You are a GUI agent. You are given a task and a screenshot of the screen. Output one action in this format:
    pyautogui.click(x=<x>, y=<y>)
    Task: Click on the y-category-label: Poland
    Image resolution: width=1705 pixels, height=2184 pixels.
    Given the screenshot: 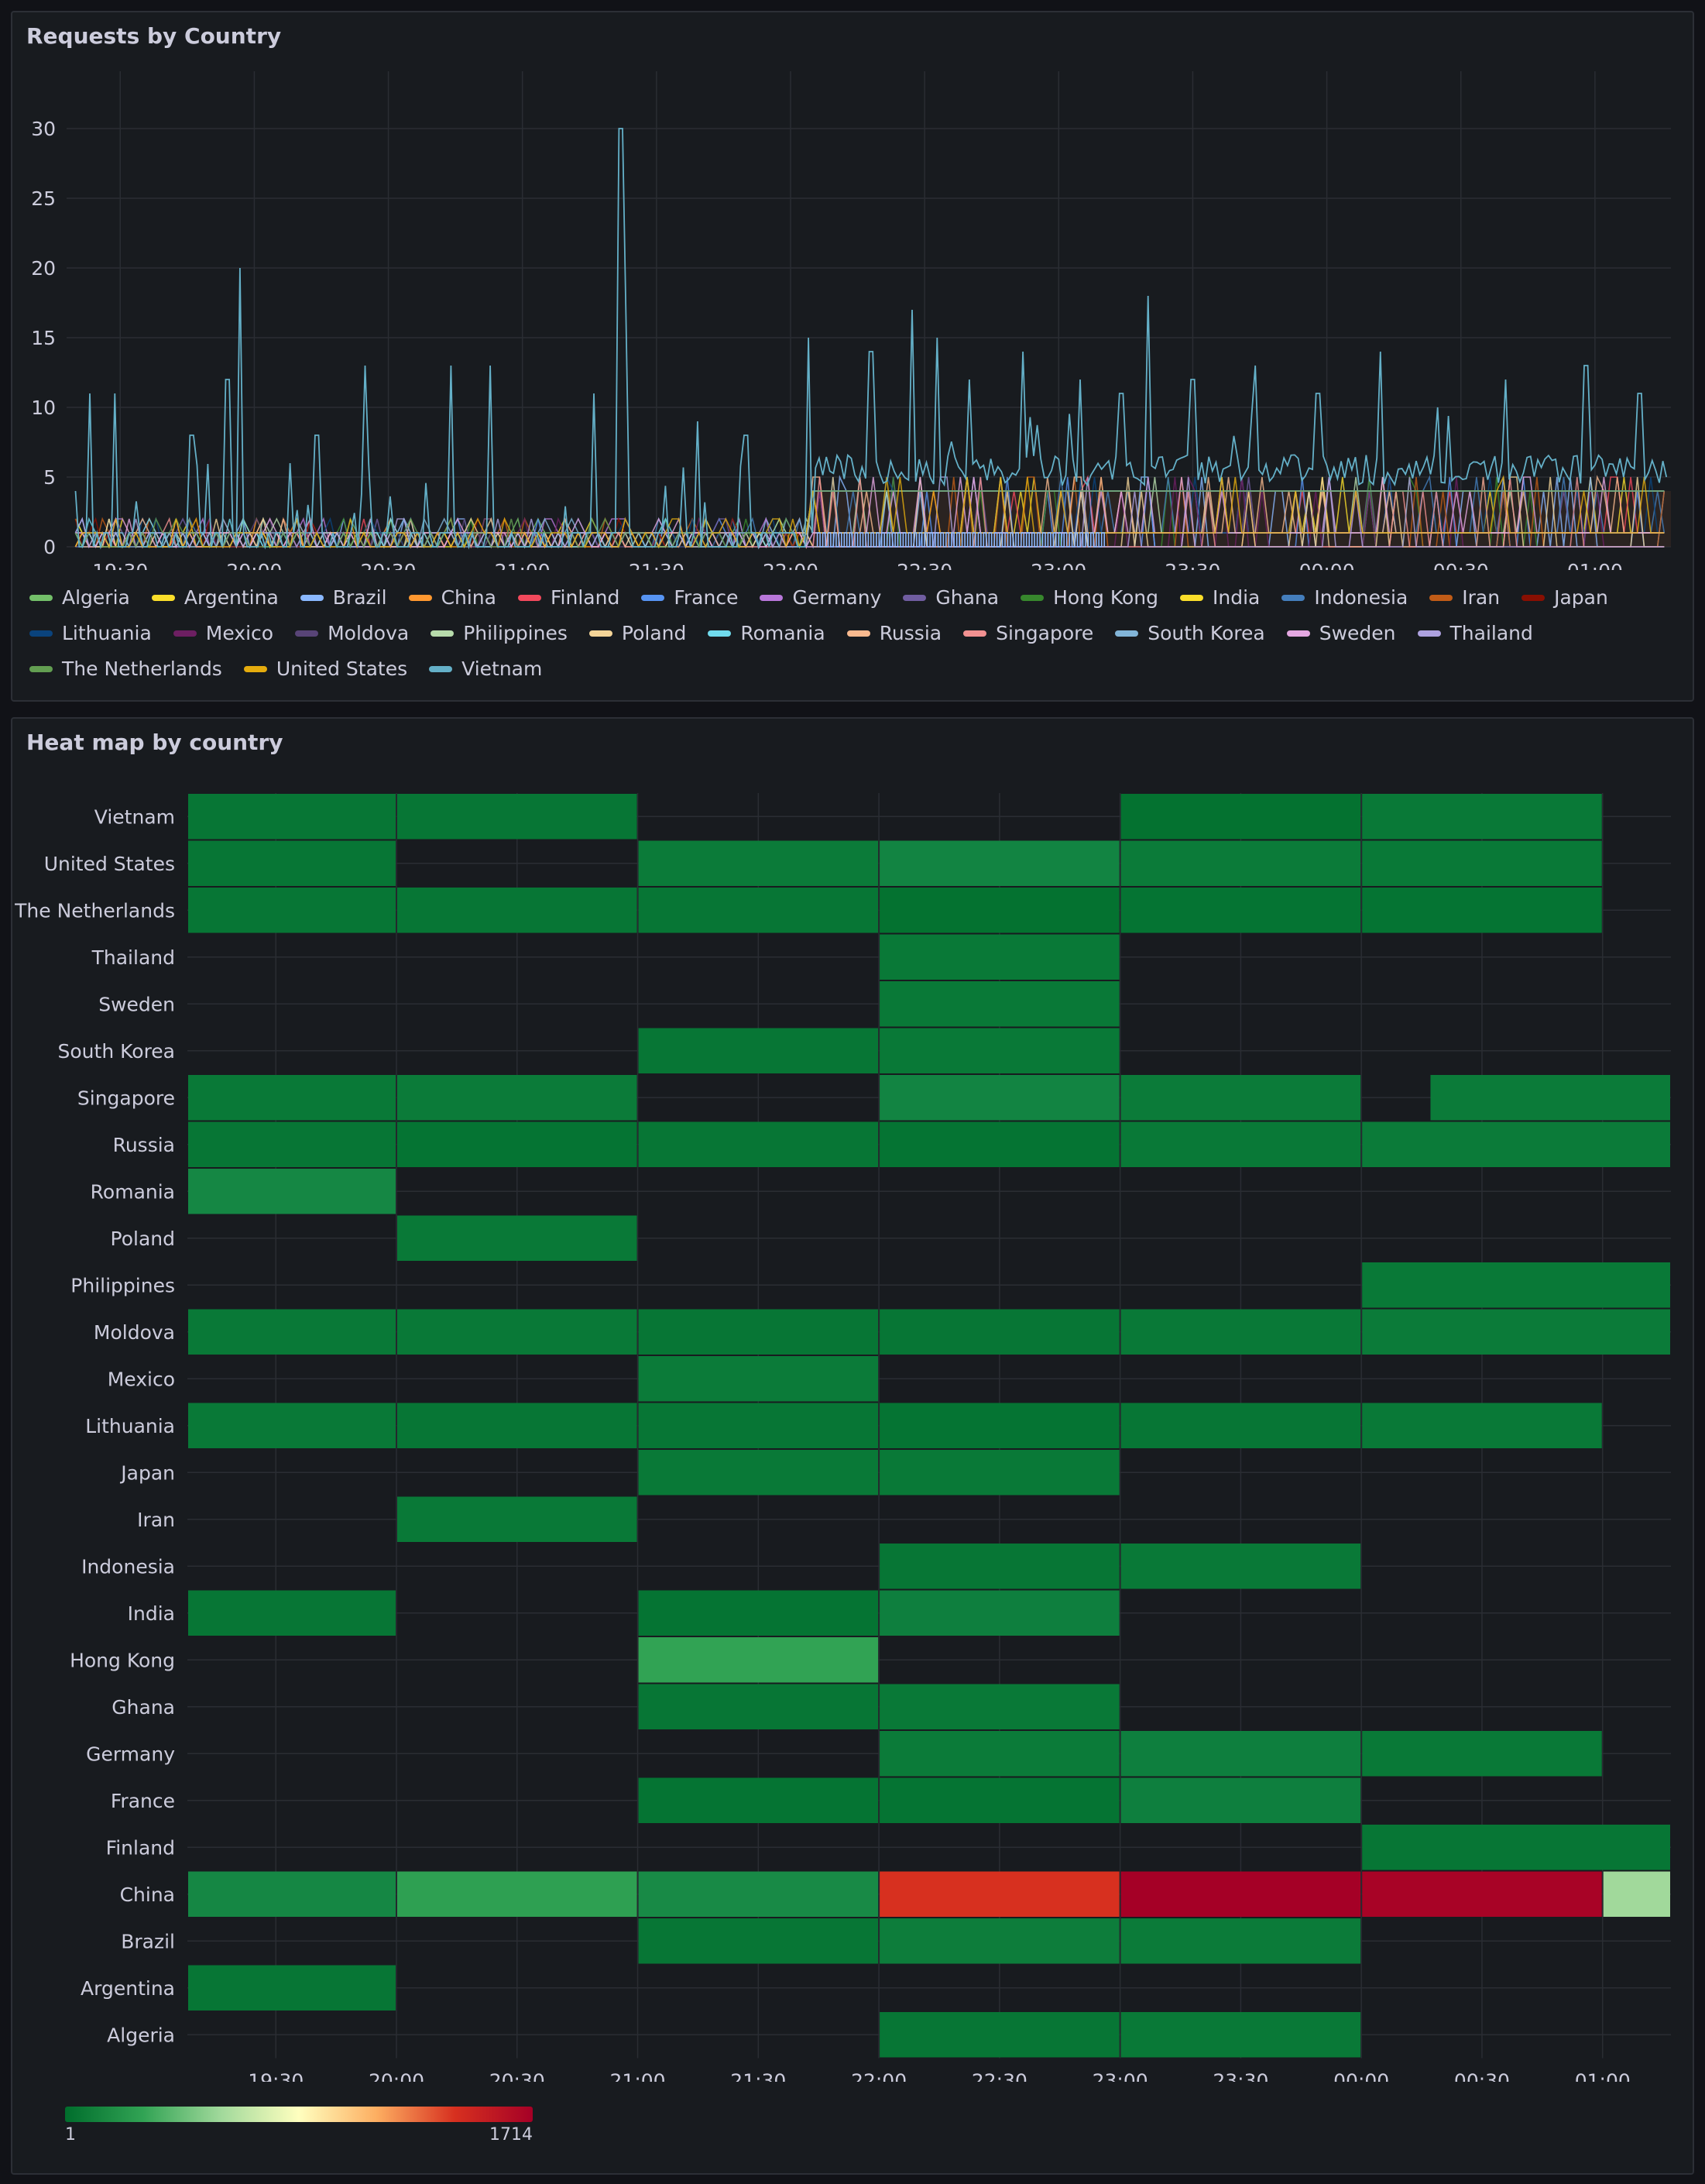 What is the action you would take?
    pyautogui.click(x=143, y=1239)
    